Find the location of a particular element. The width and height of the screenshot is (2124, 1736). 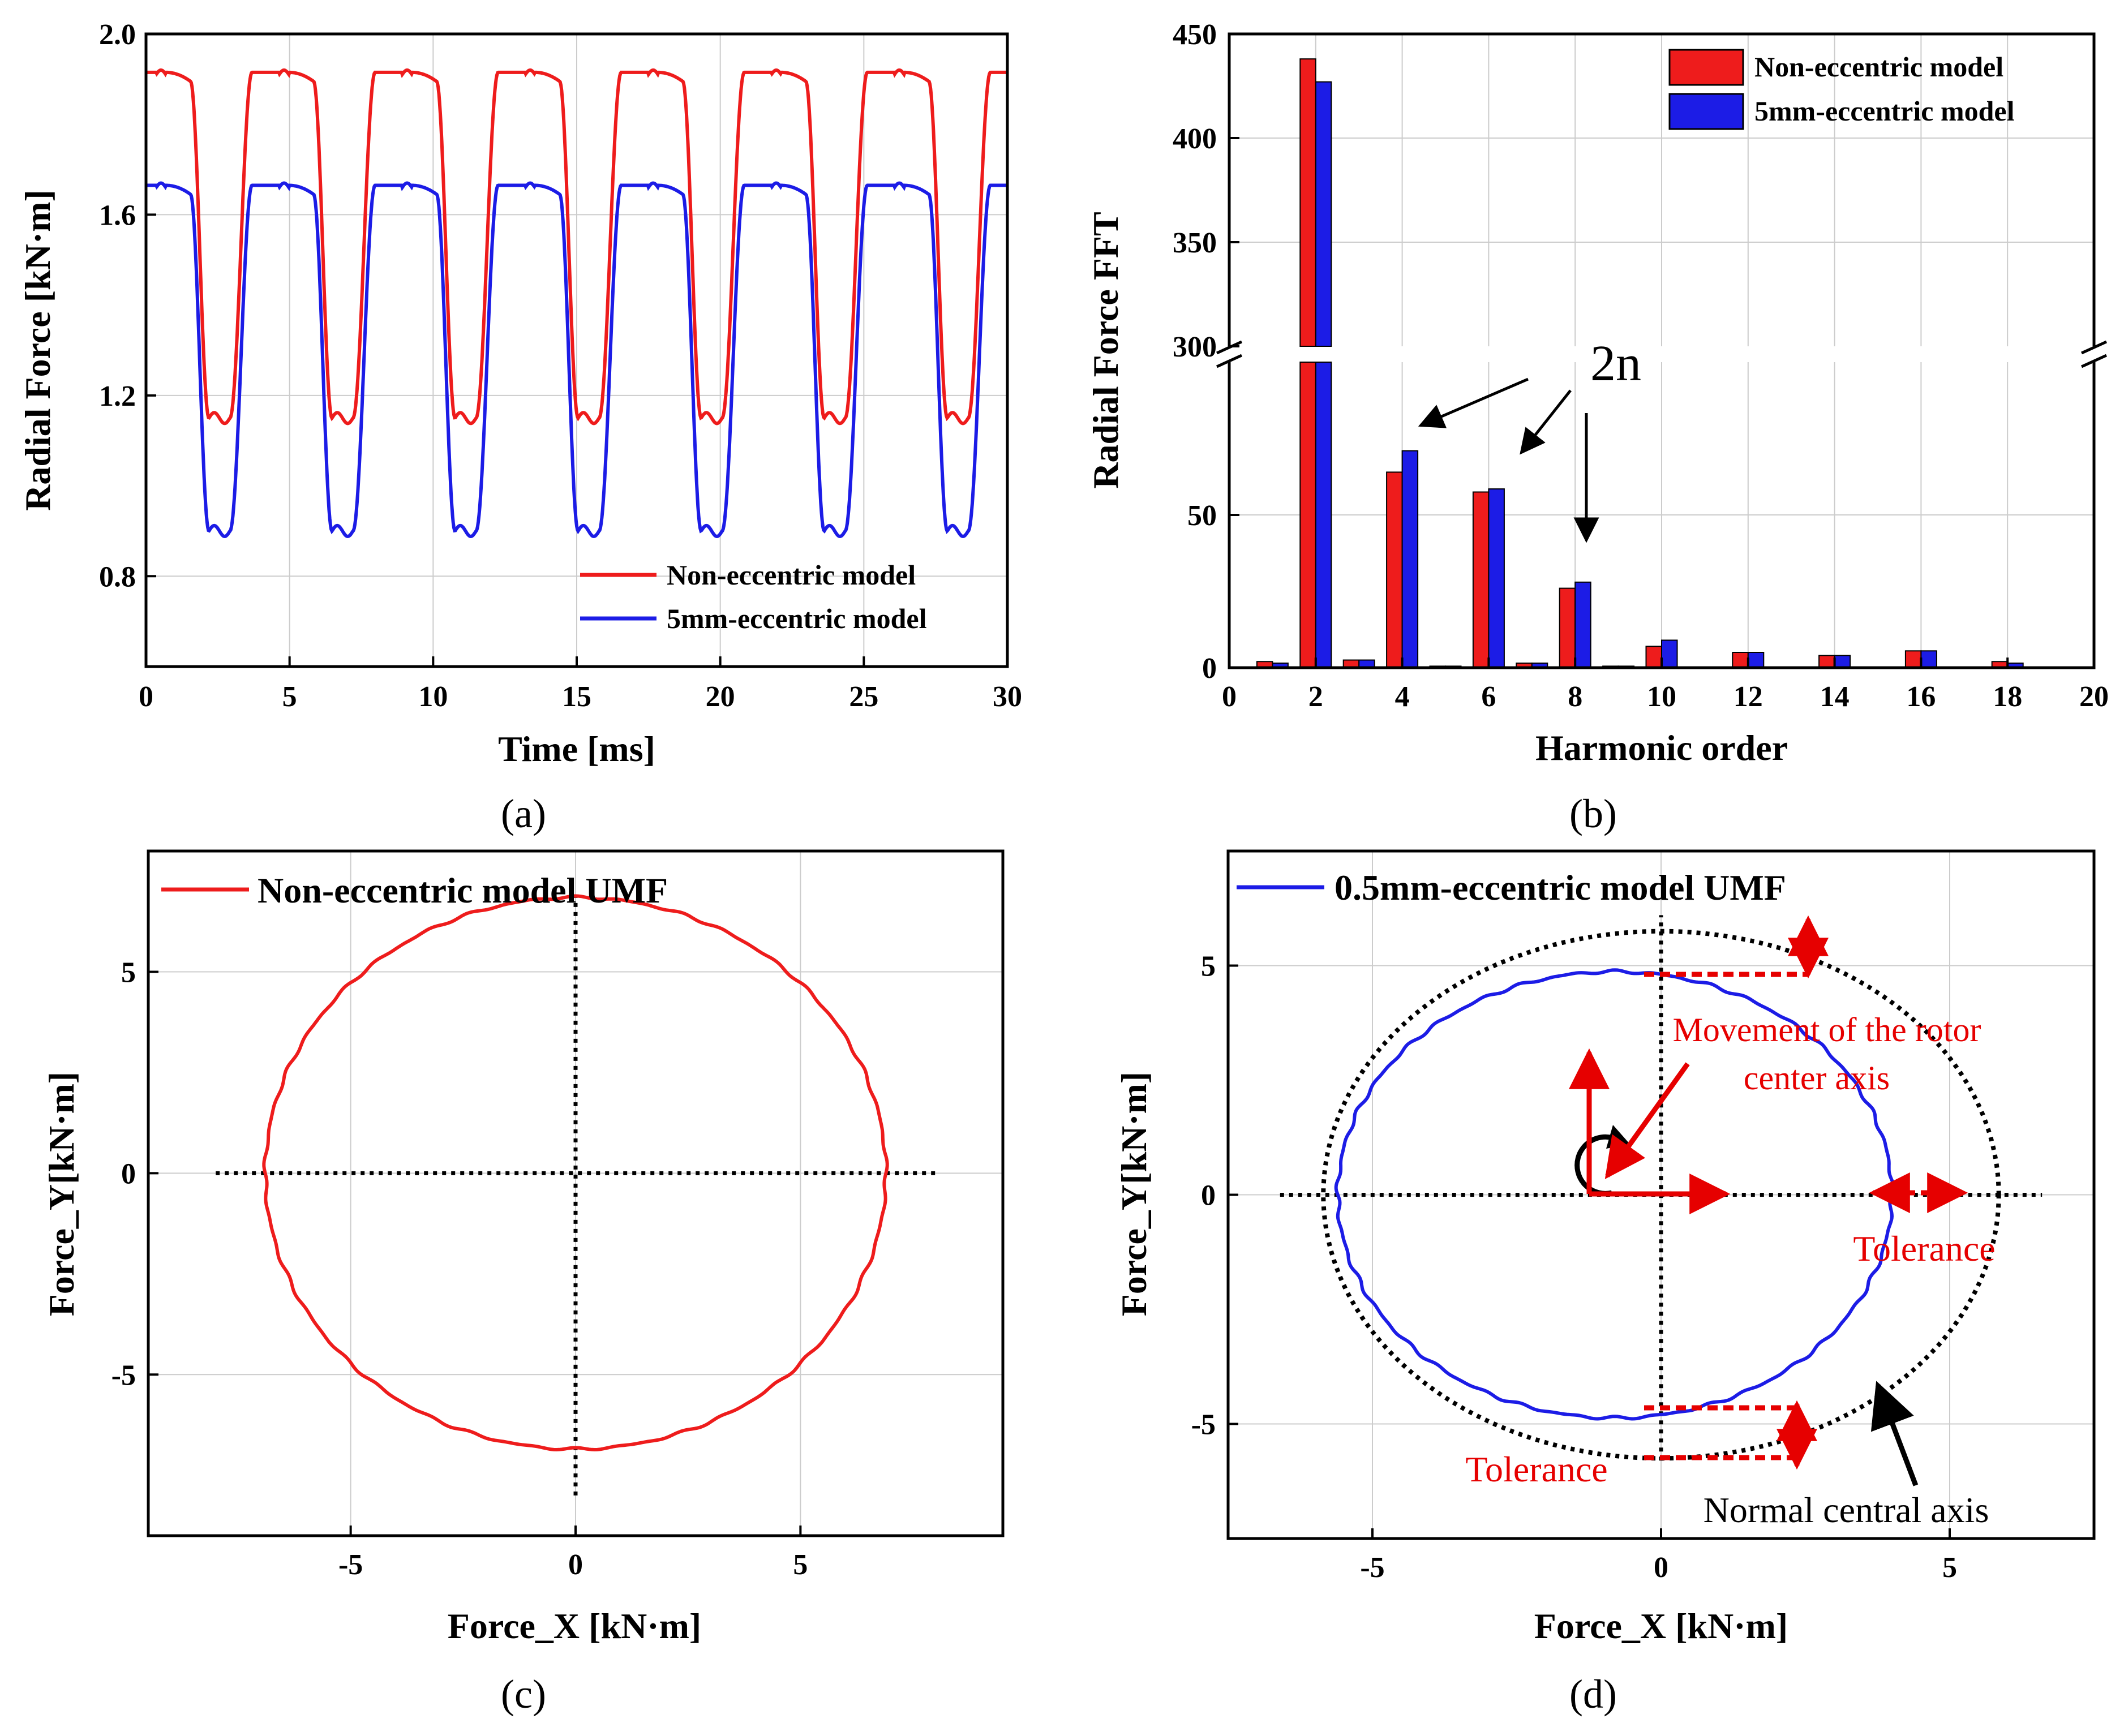

a-legend: Non-eccentric model 5mm-eccentric model is located at coordinates (753, 596).